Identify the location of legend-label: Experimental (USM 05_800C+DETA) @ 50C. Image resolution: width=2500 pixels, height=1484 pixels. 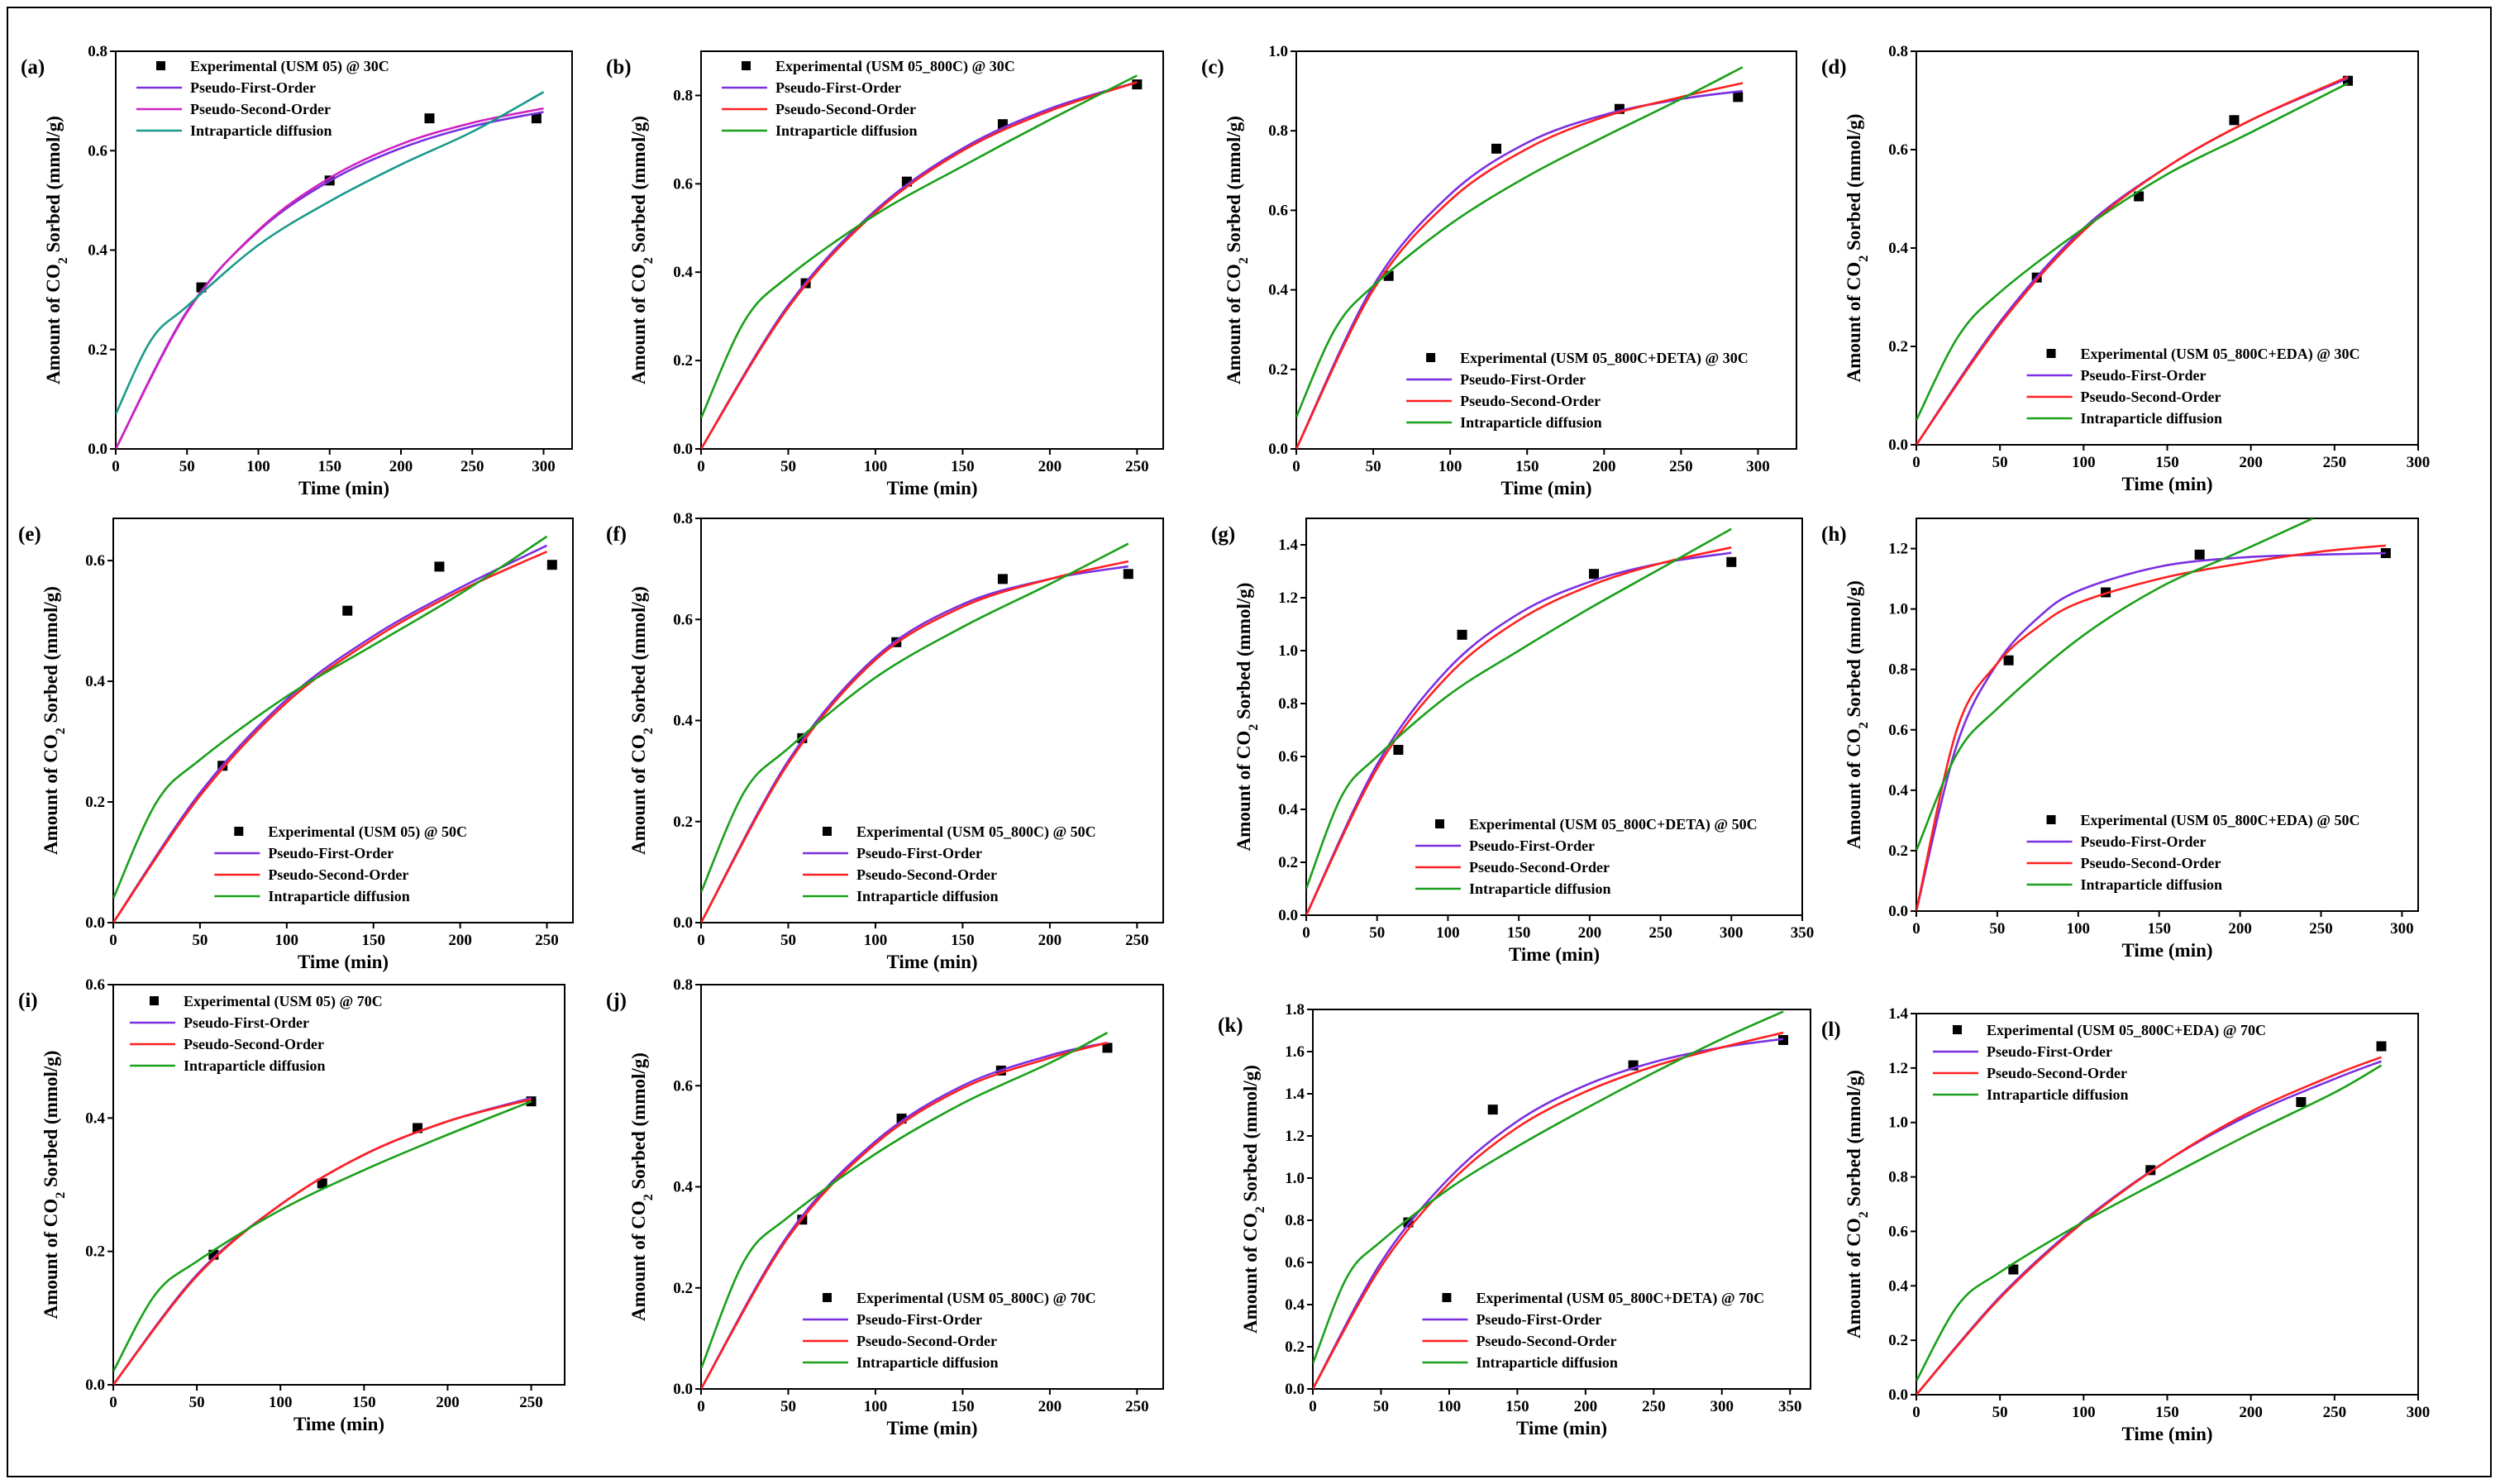
(1613, 825).